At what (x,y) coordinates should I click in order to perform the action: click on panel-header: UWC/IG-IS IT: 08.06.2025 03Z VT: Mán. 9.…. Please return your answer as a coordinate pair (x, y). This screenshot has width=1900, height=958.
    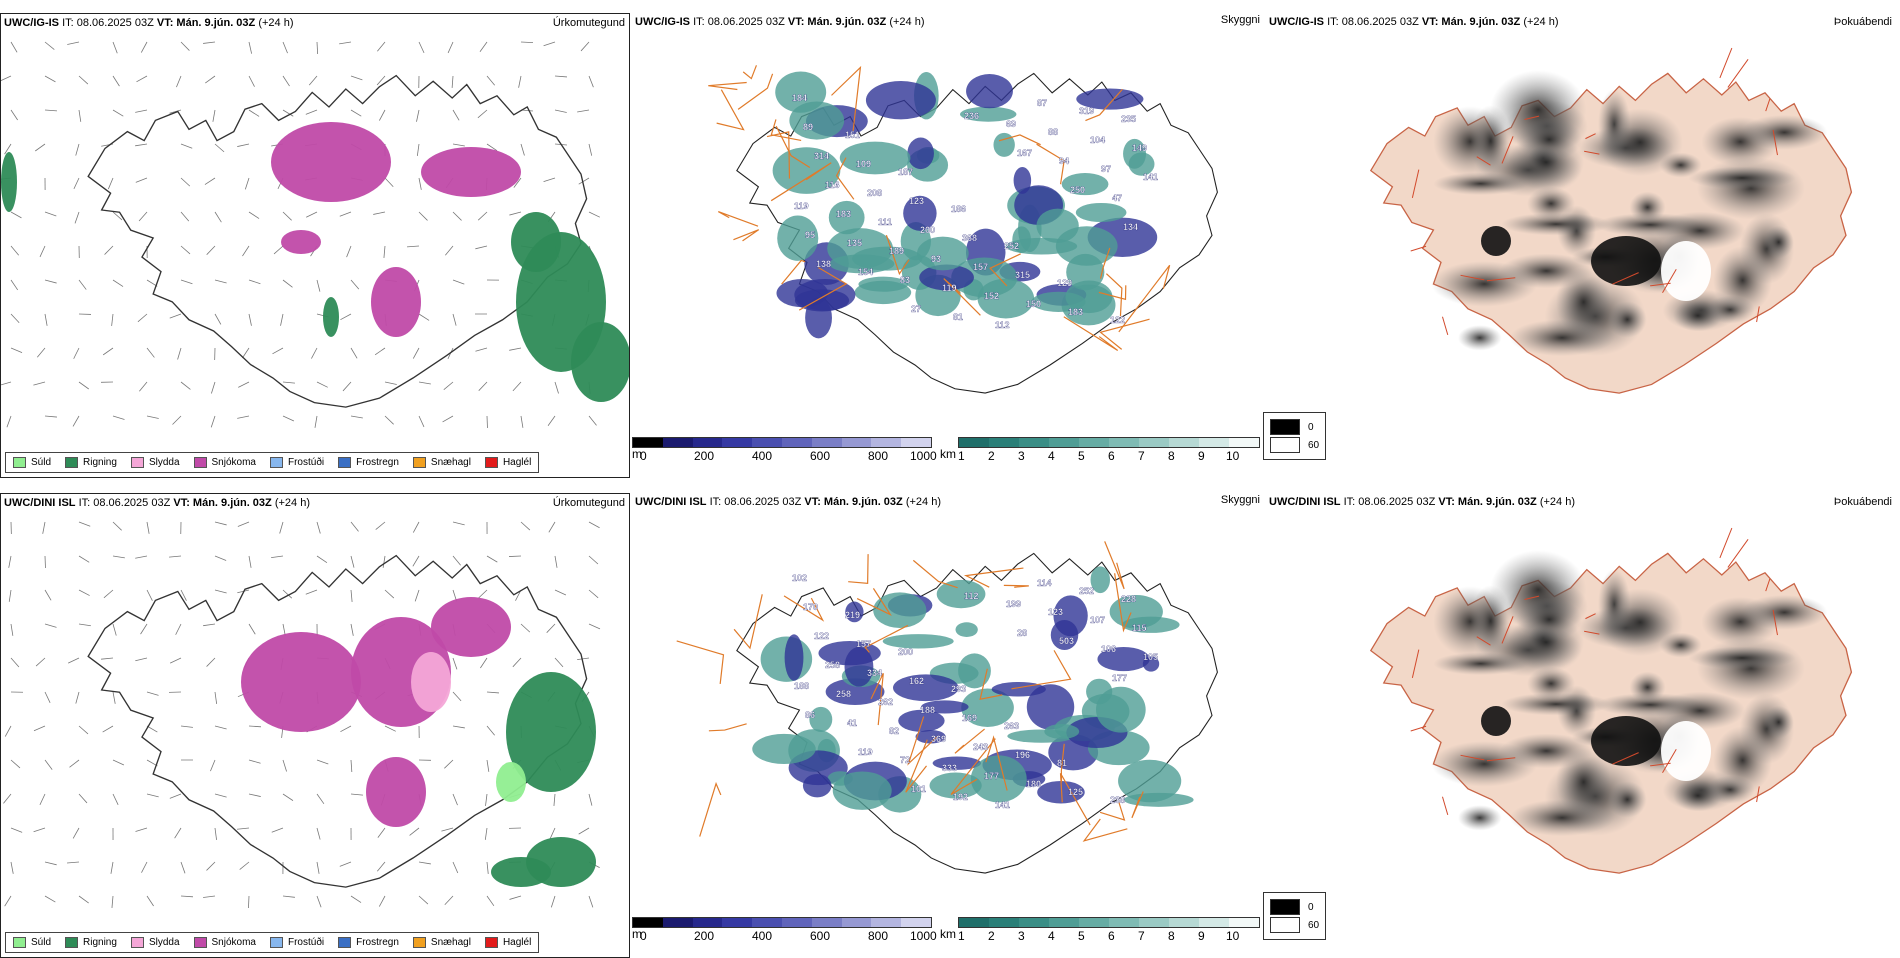
    Looking at the image, I should click on (1414, 22).